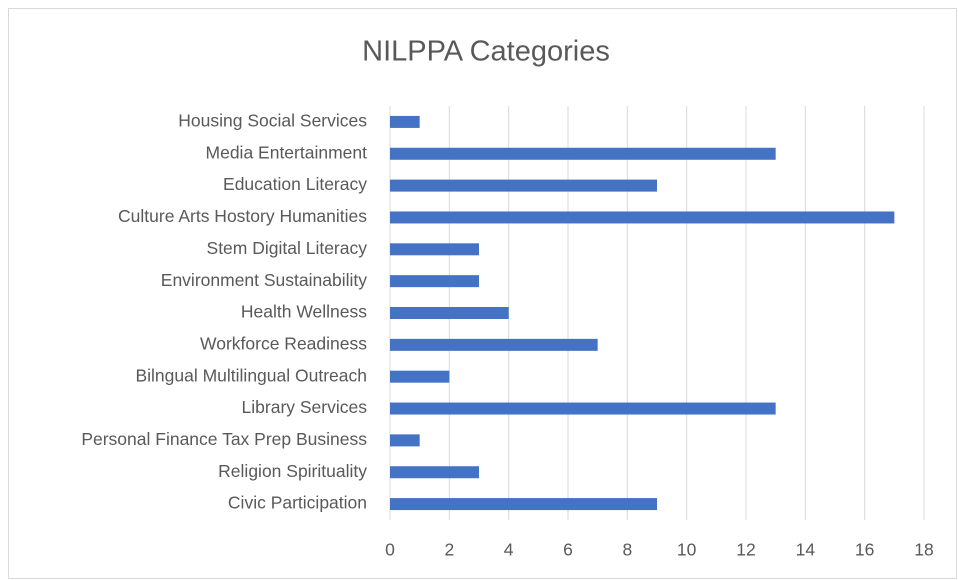 This screenshot has width=958, height=580. Describe the element at coordinates (224, 439) in the screenshot. I see `y-tick-label: Personal Finance Tax Prep Business` at that location.